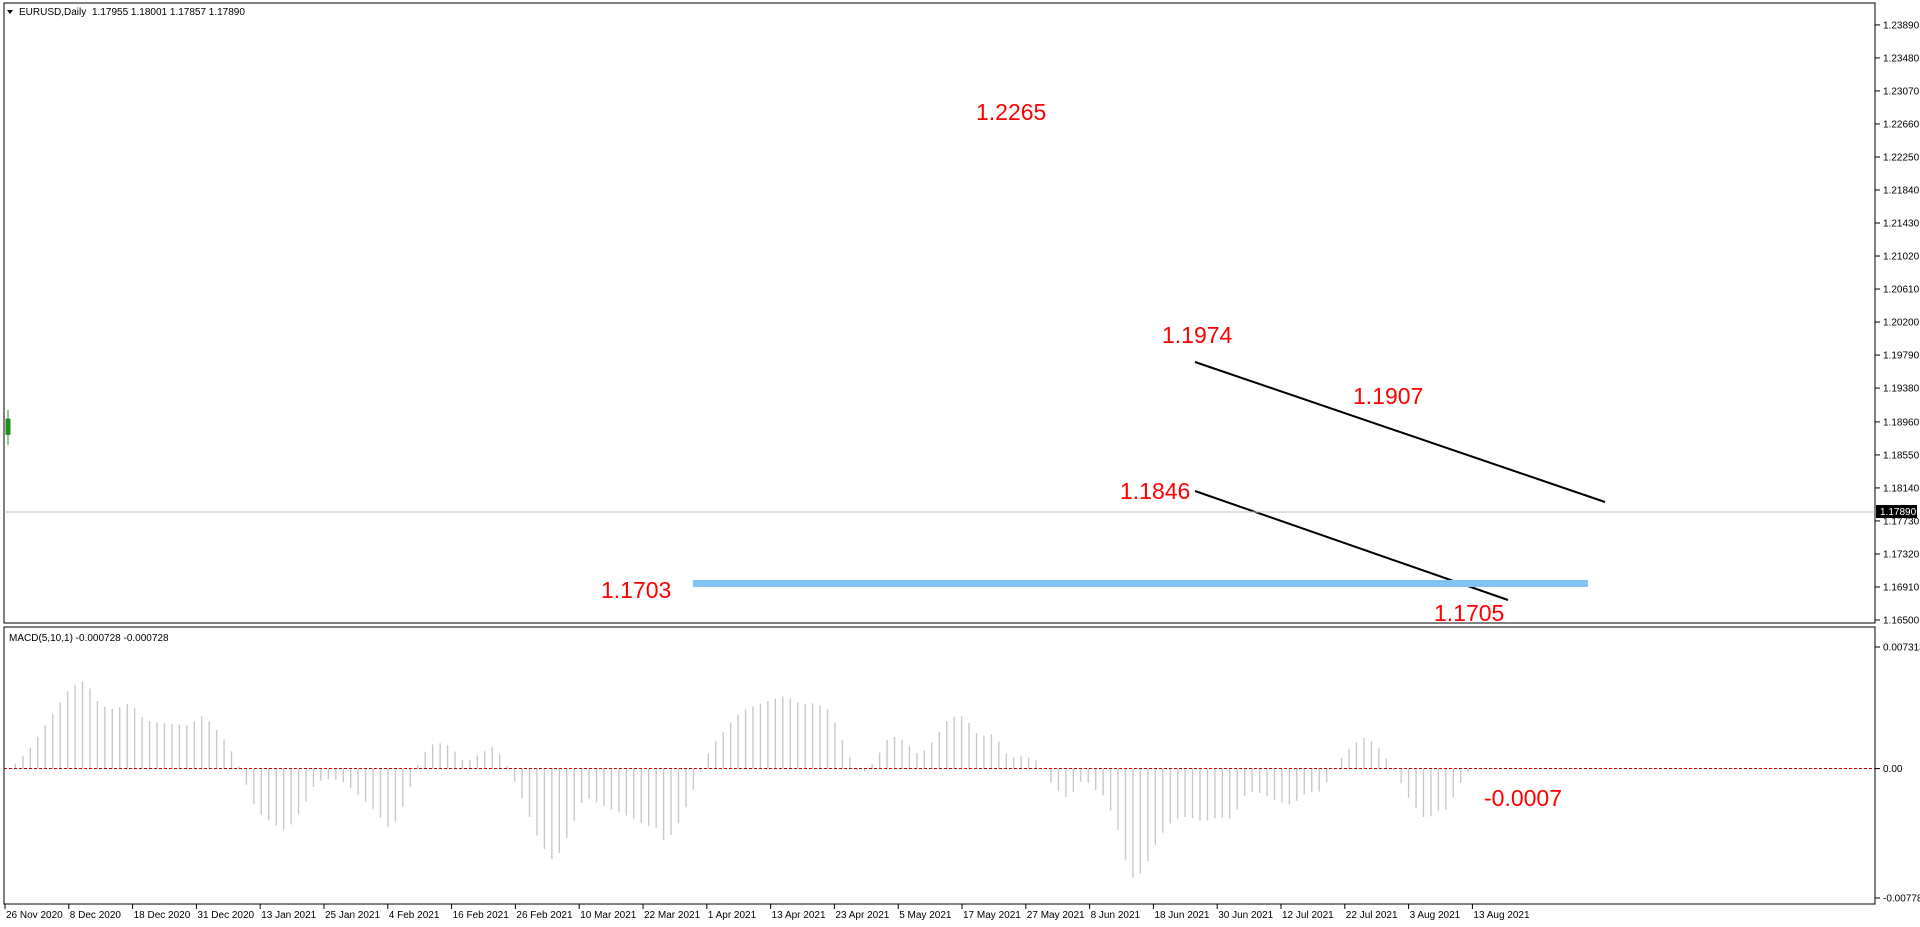  What do you see at coordinates (799, 915) in the screenshot?
I see `date-tick-label: 13 Apr 2021` at bounding box center [799, 915].